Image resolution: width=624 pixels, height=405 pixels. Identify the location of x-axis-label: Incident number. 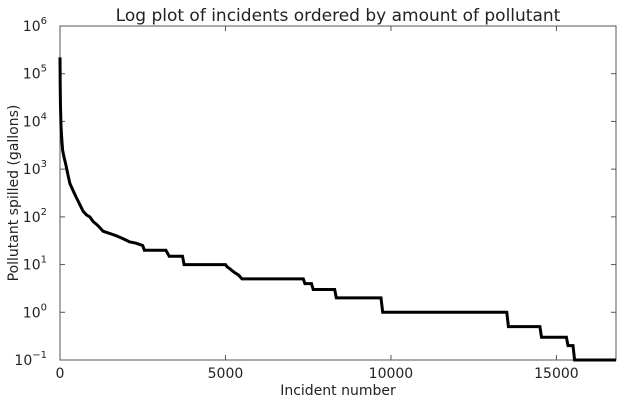
(338, 391).